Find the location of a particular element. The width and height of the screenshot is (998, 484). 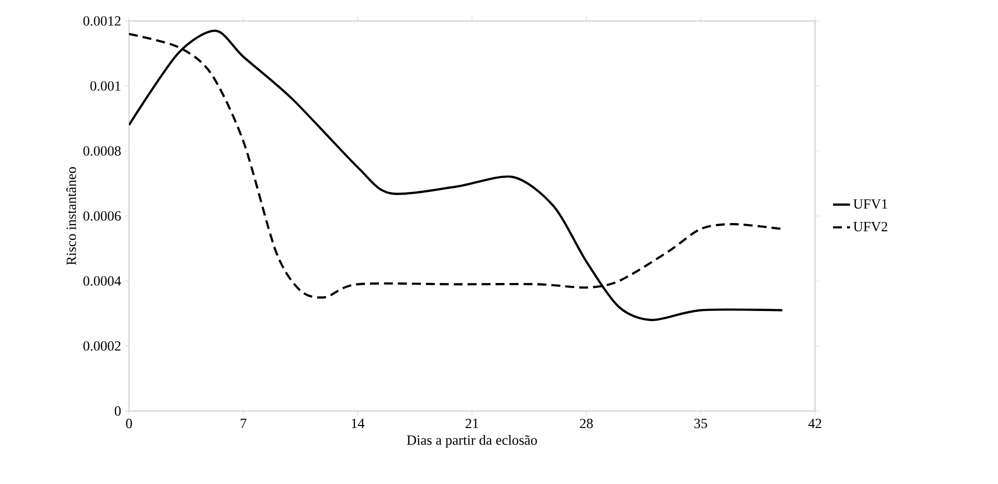

y-tick-label: 0.001 is located at coordinates (105, 86).